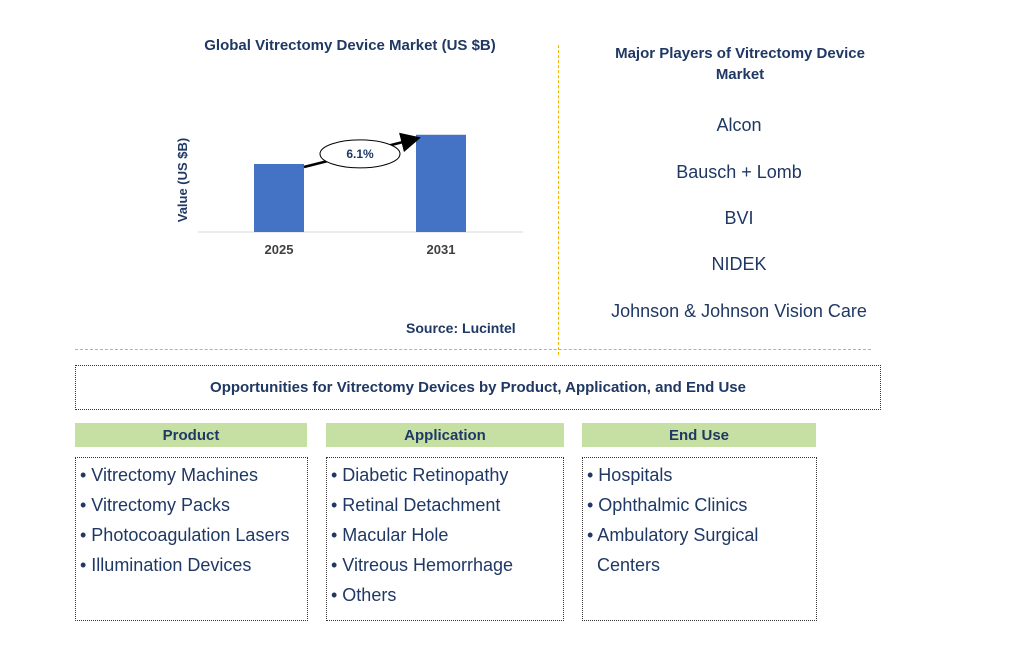 This screenshot has width=1009, height=662. I want to click on player-item: Johnson & Johnson Vision Care, so click(739, 311).